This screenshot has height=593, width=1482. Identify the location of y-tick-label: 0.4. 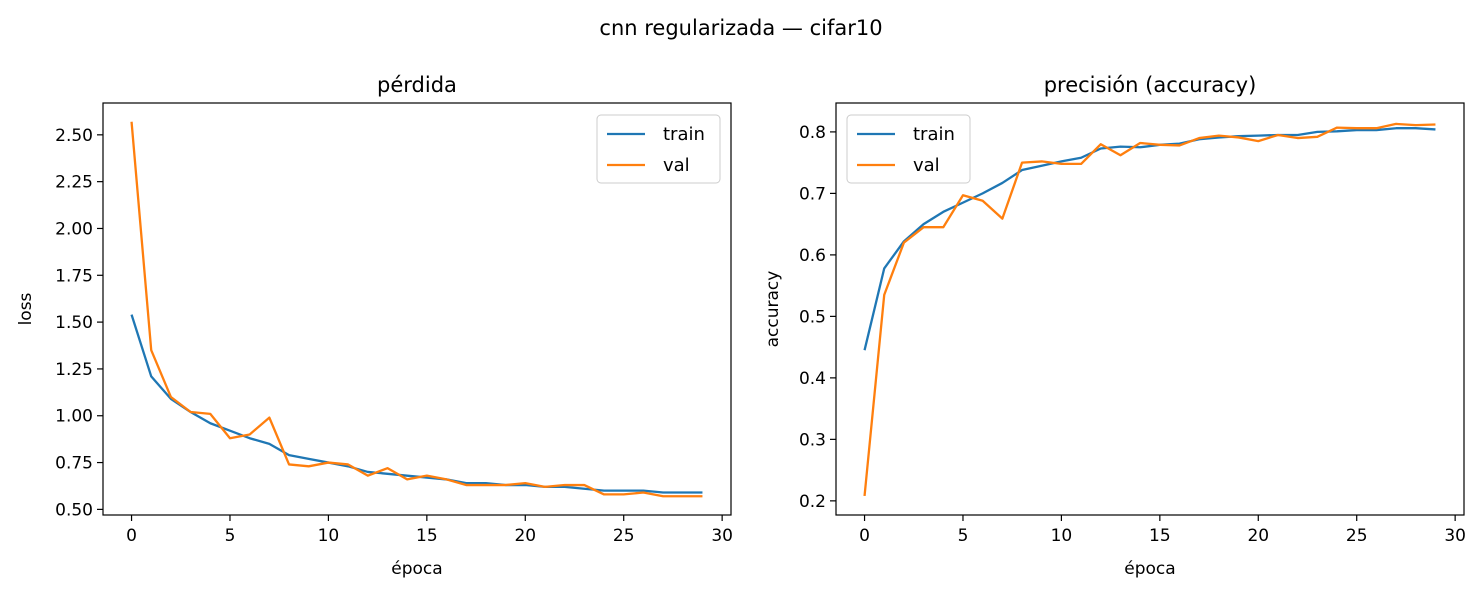
(812, 379).